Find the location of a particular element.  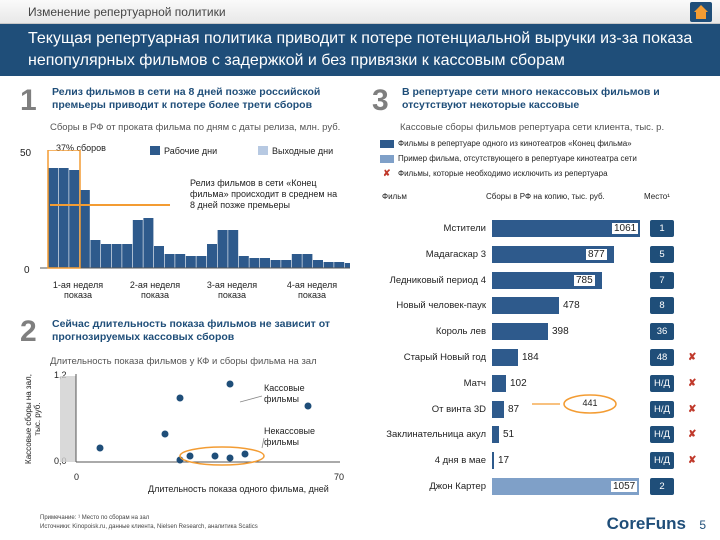

col-place: Место¹ is located at coordinates (657, 196).